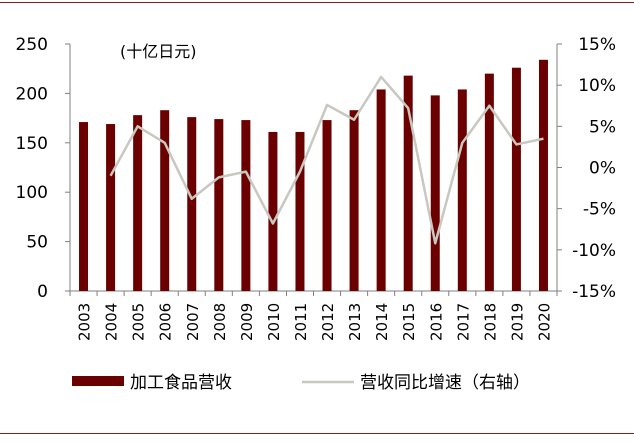 This screenshot has width=634, height=443. What do you see at coordinates (139, 322) in the screenshot?
I see `x-tick-label: 2005` at bounding box center [139, 322].